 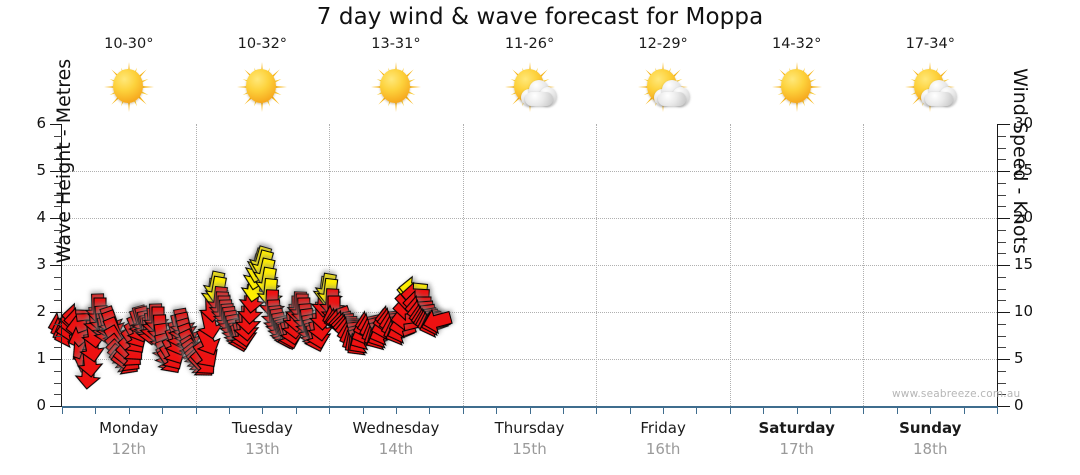 What do you see at coordinates (41, 170) in the screenshot?
I see `left-tick-label: 5` at bounding box center [41, 170].